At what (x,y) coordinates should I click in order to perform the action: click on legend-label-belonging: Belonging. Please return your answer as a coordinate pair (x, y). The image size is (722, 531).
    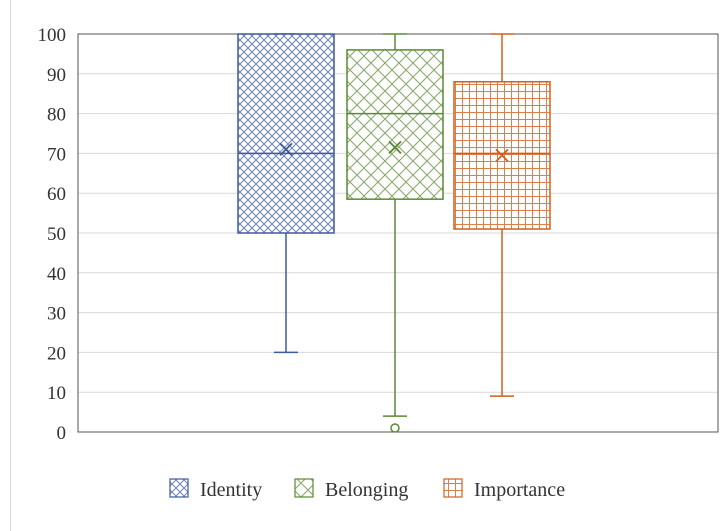
    Looking at the image, I should click on (366, 490).